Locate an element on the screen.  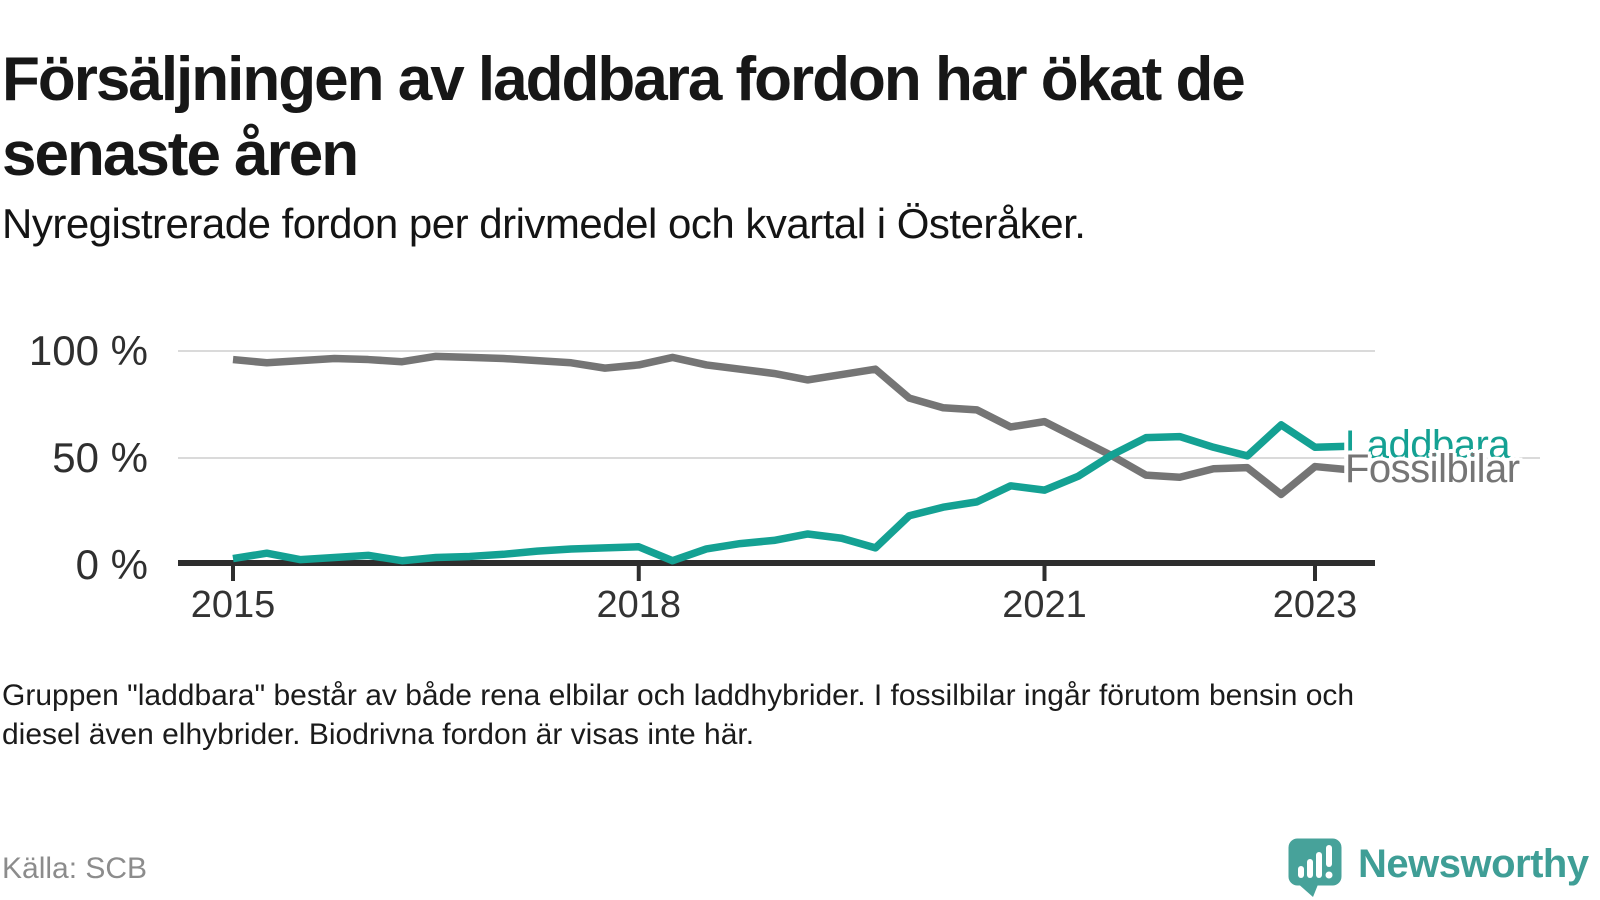
newsworthy-logo-icon is located at coordinates (1315, 867).